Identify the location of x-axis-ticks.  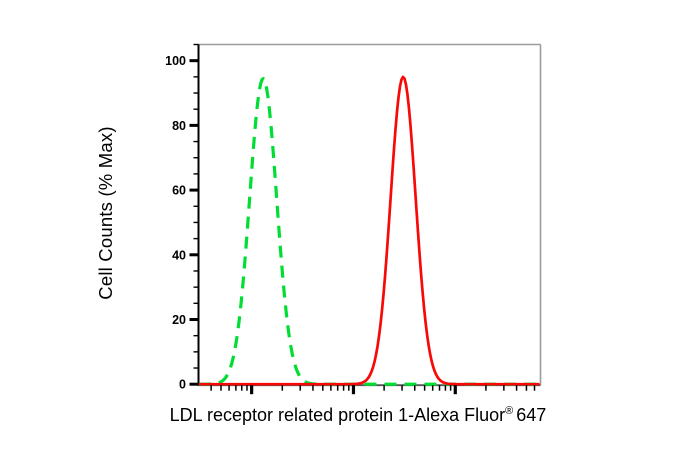
(373, 390).